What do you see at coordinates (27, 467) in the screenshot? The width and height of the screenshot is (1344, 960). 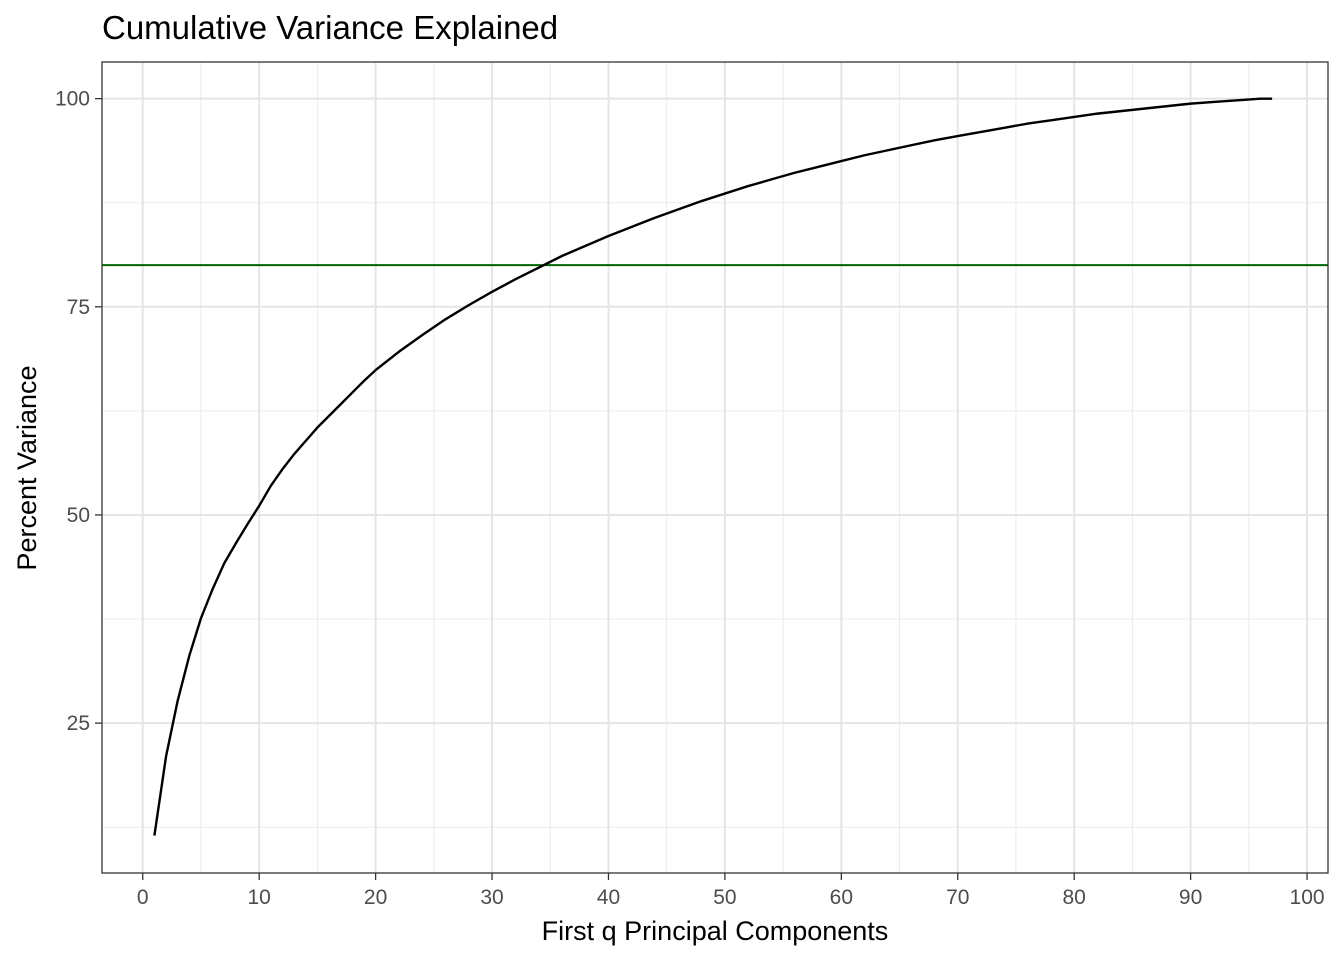 I see `y-axis-title: Percent Variance` at bounding box center [27, 467].